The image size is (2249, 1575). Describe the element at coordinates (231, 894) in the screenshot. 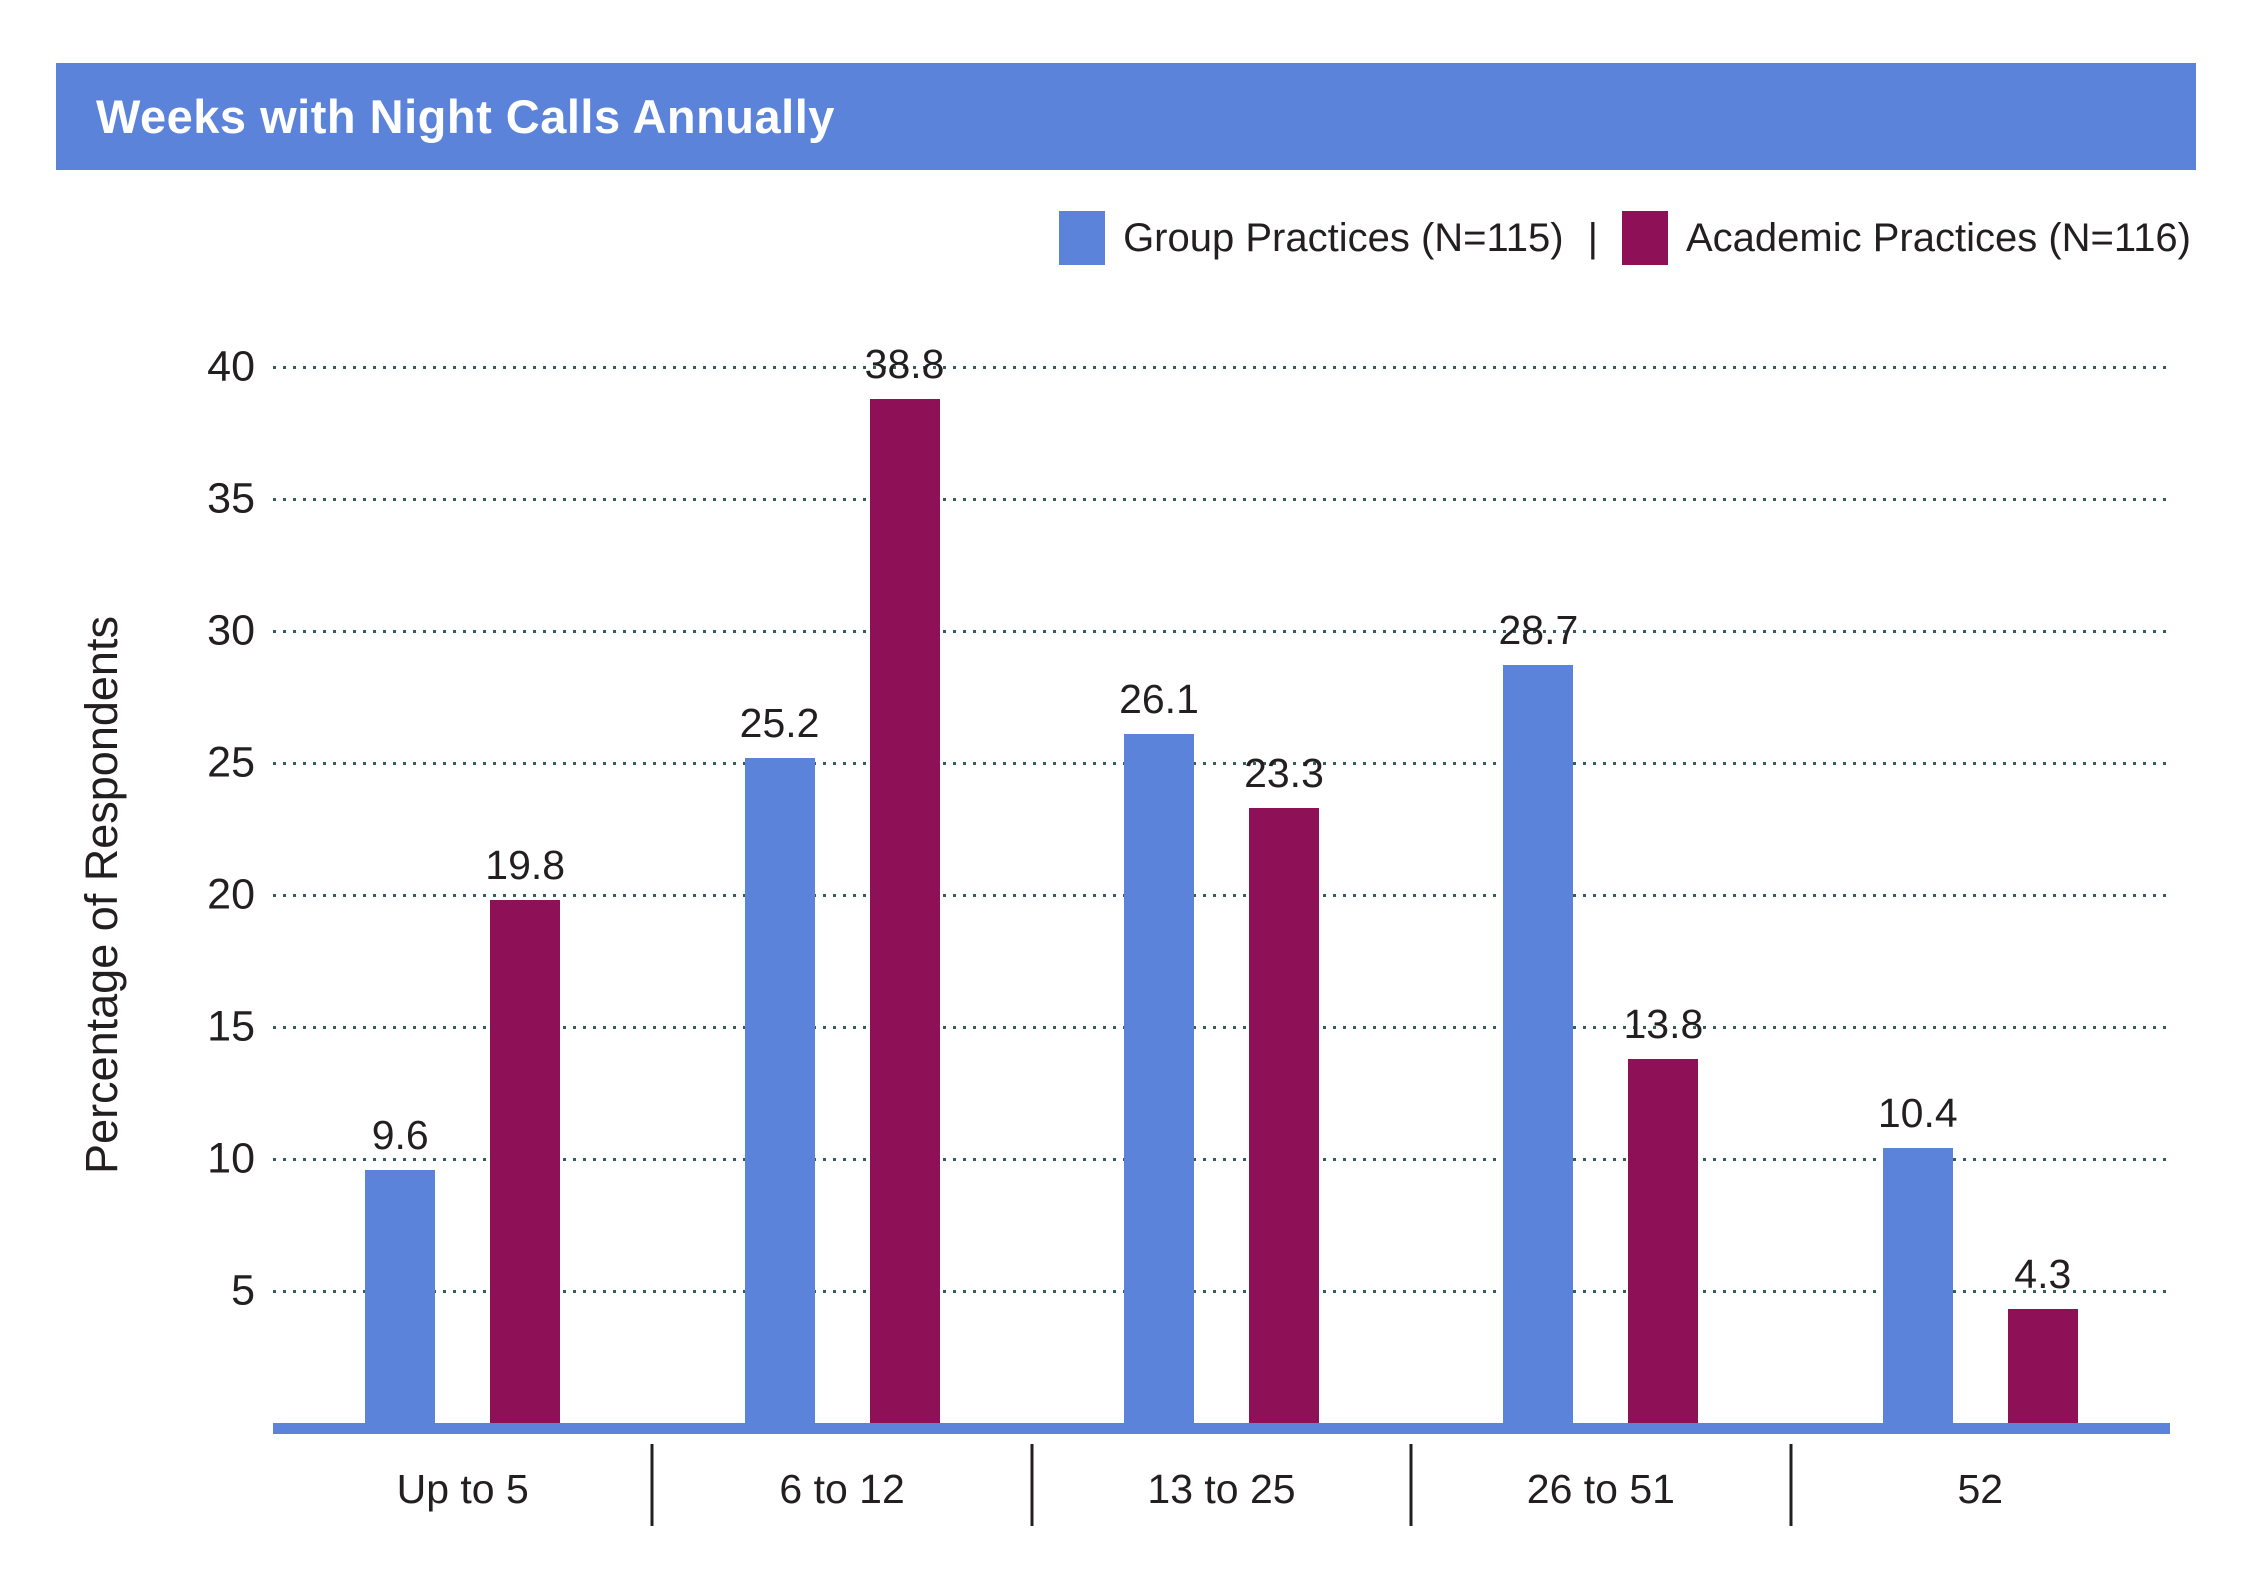

I see `y-tick-label-20: 20` at that location.